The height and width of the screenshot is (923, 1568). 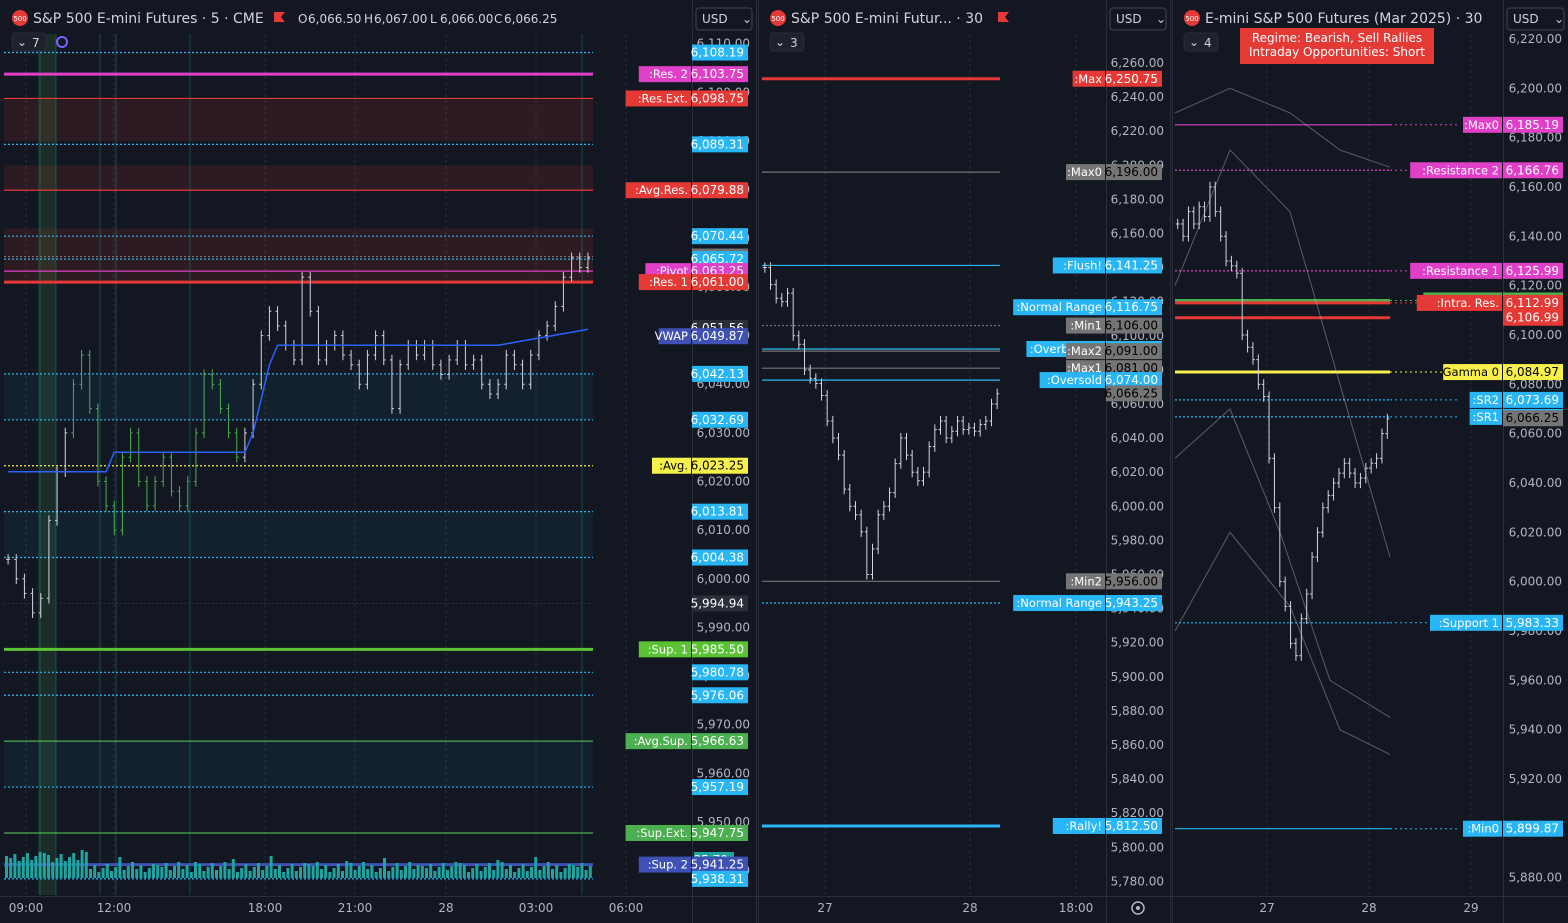 I want to click on indicator-count: 7, so click(x=36, y=43).